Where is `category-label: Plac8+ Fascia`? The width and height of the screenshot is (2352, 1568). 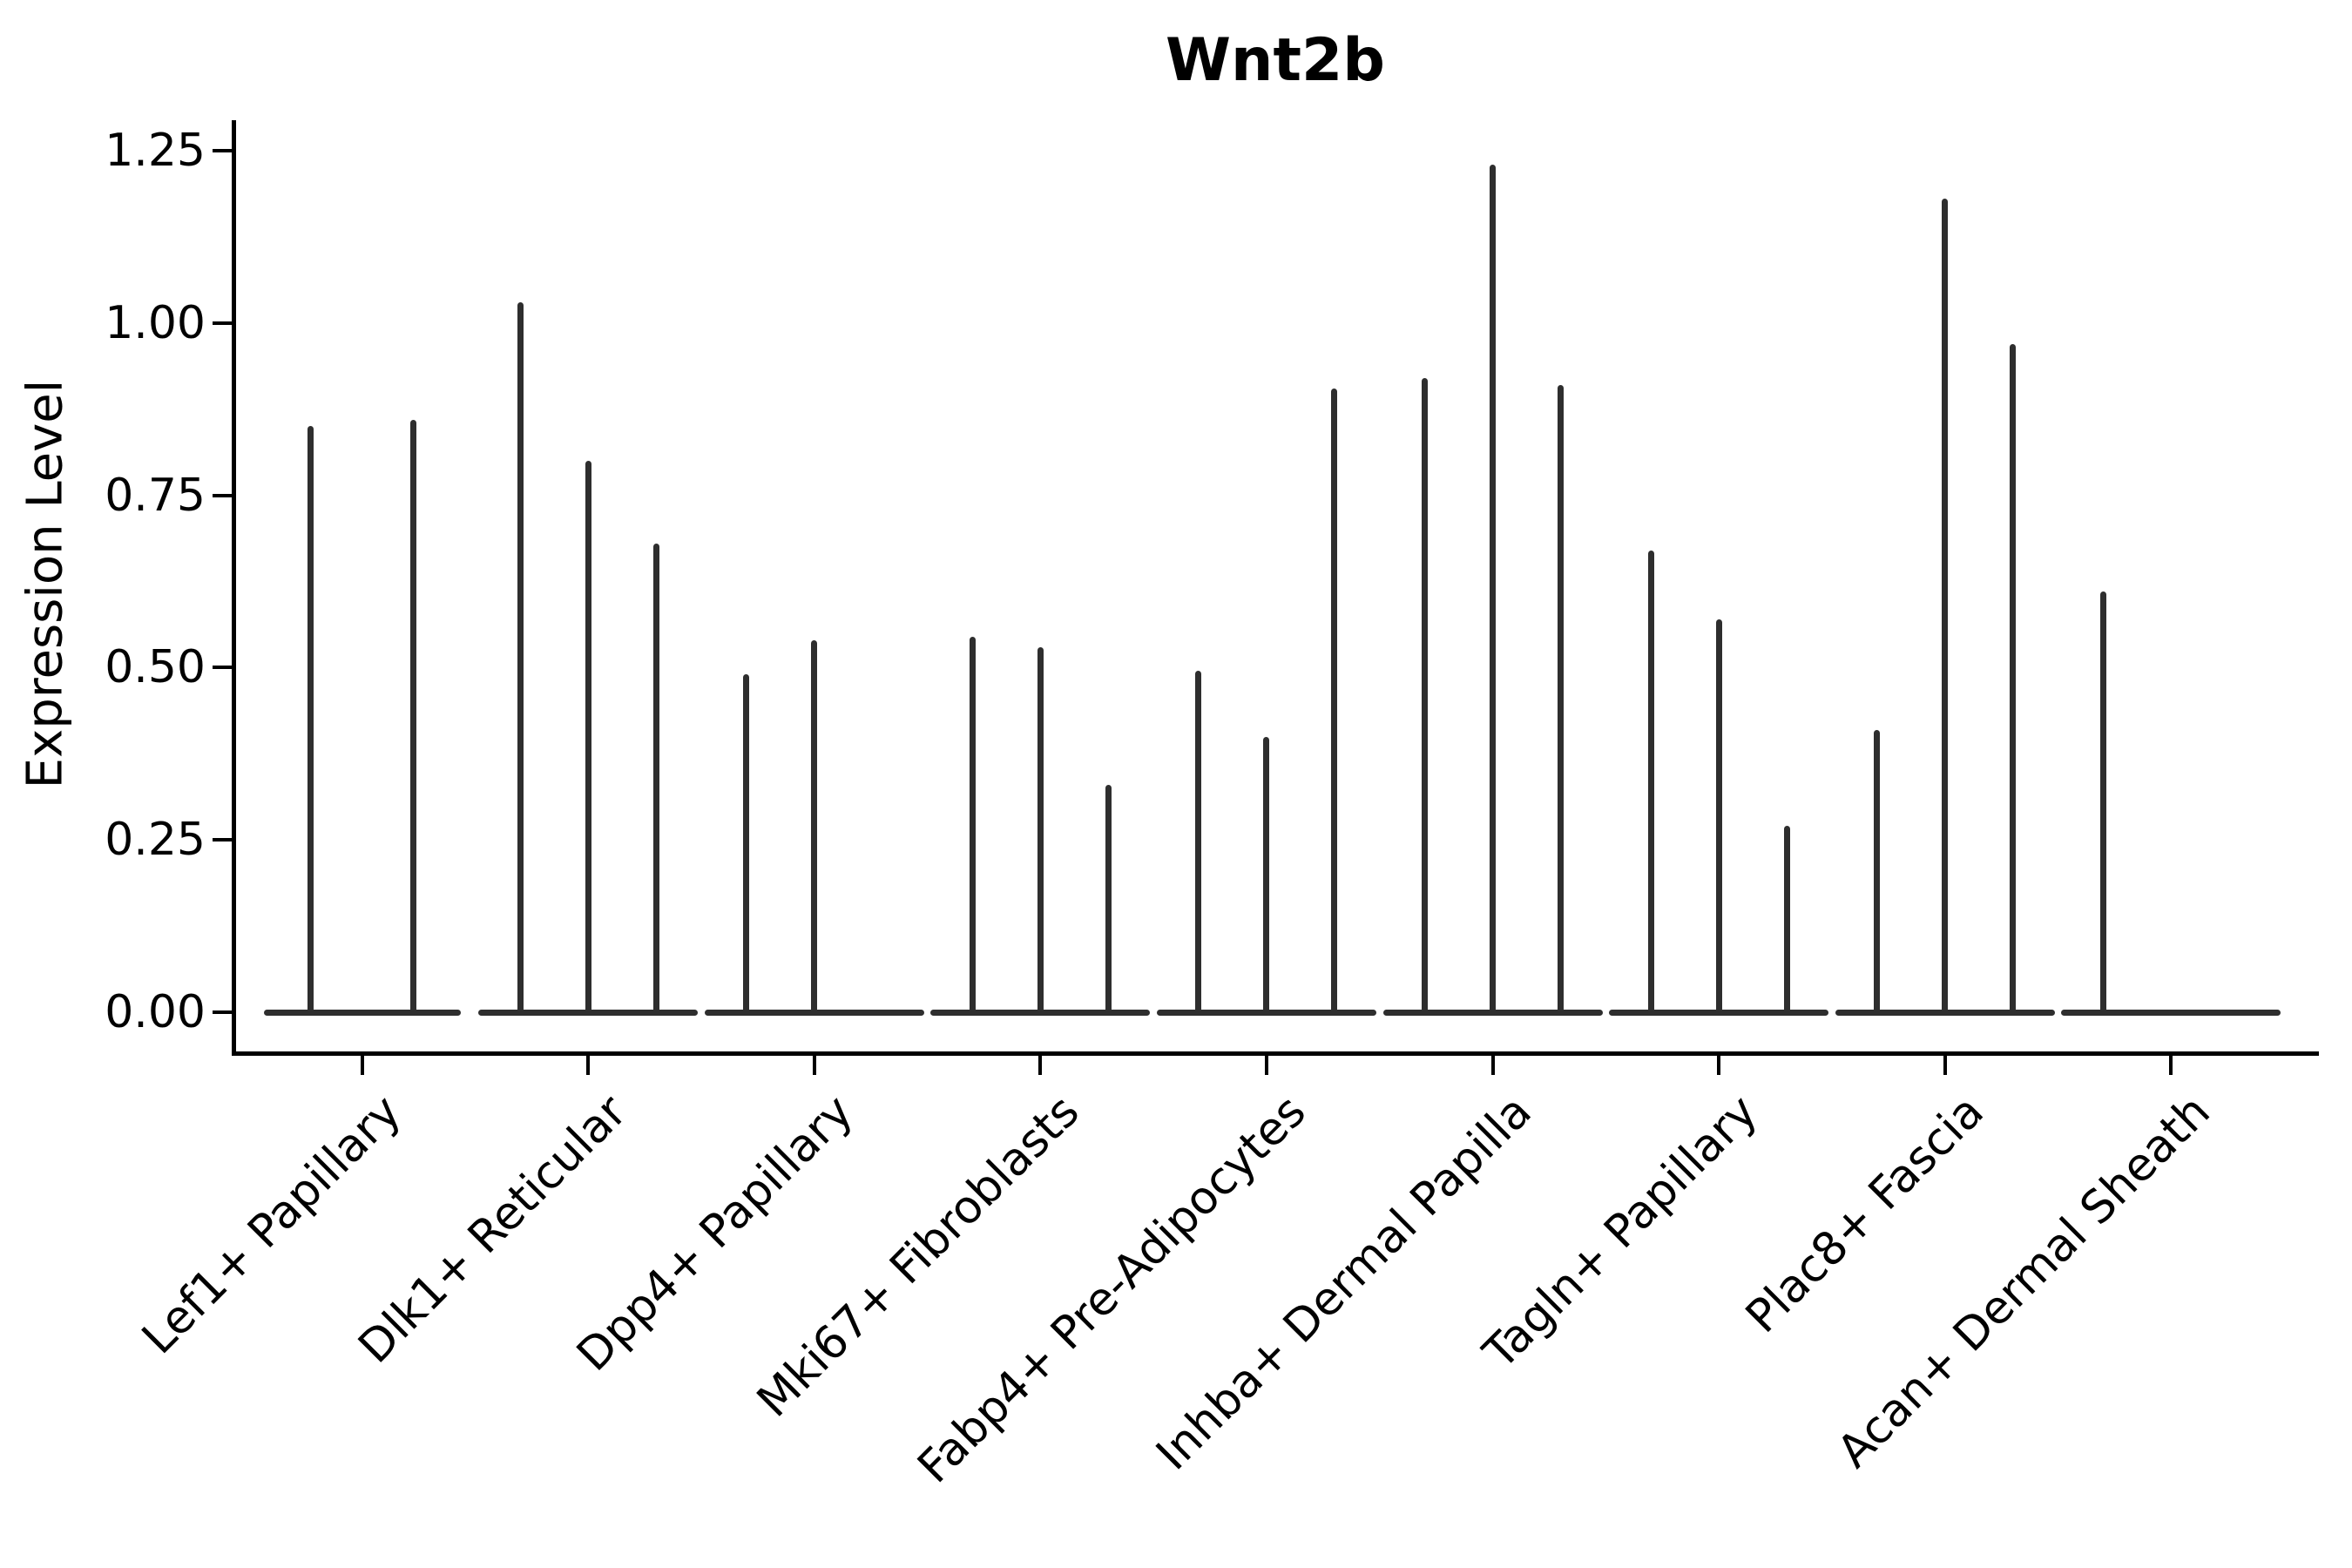
category-label: Plac8+ Fascia is located at coordinates (1865, 1214).